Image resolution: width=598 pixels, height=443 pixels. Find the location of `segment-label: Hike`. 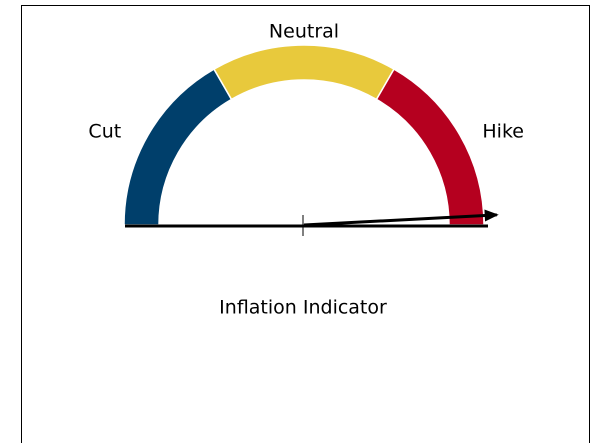

segment-label: Hike is located at coordinates (503, 131).